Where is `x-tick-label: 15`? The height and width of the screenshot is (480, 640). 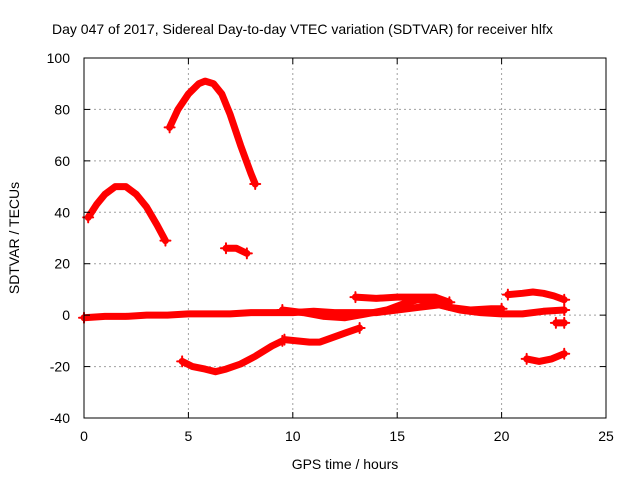 x-tick-label: 15 is located at coordinates (397, 436).